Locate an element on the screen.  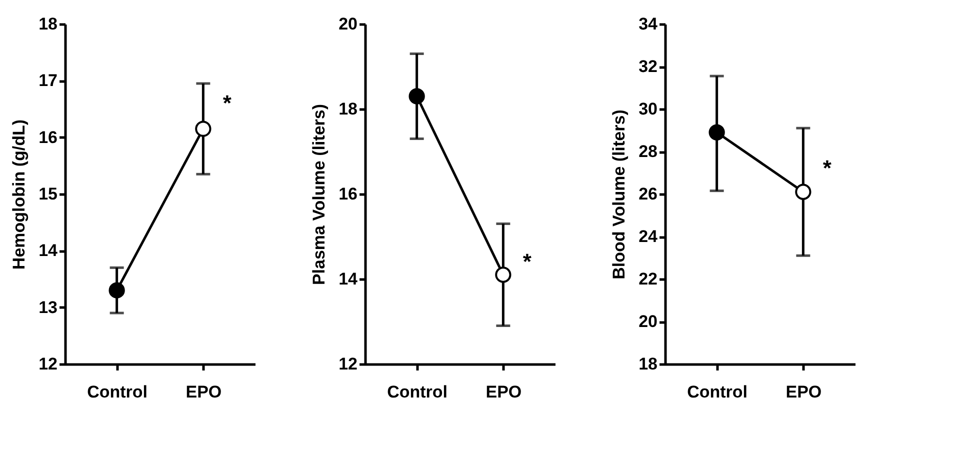
y-tick-label: 34 is located at coordinates (648, 24).